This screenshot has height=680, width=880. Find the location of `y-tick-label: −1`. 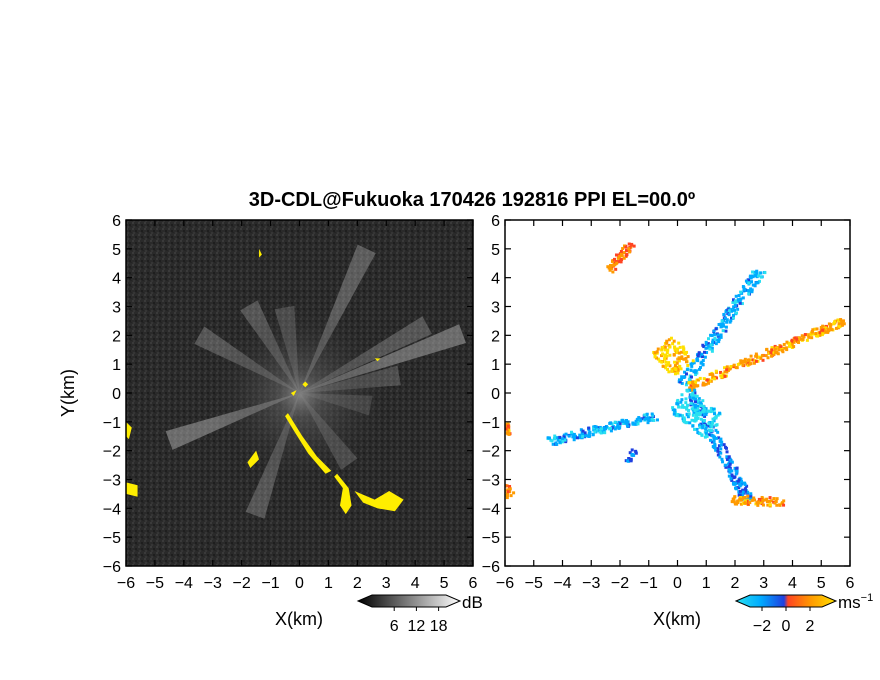

y-tick-label: −1 is located at coordinates (491, 423).